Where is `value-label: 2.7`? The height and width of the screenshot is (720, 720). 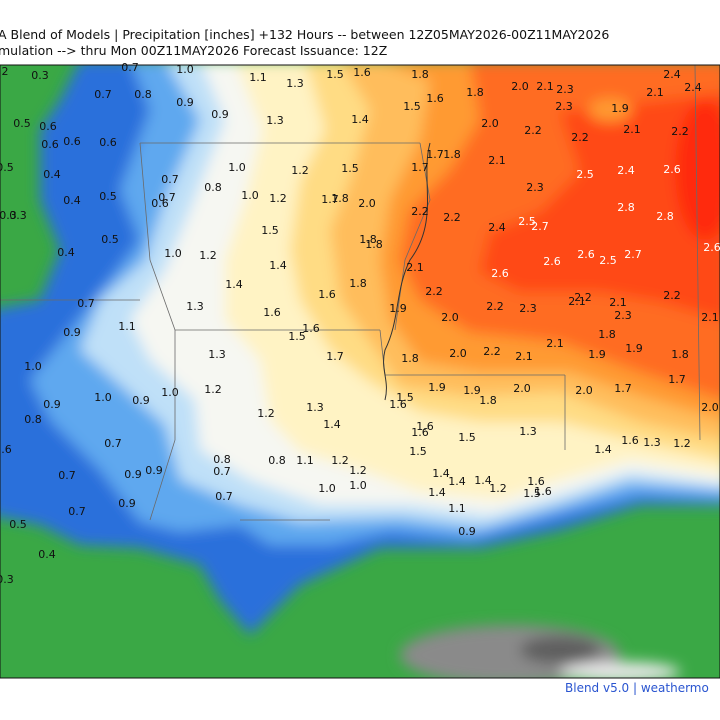 value-label: 2.7 is located at coordinates (633, 254).